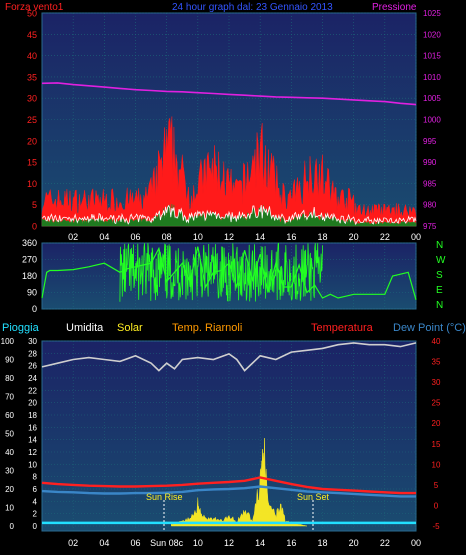 This screenshot has height=555, width=466. I want to click on rain-tick-label: 14, so click(32, 440).